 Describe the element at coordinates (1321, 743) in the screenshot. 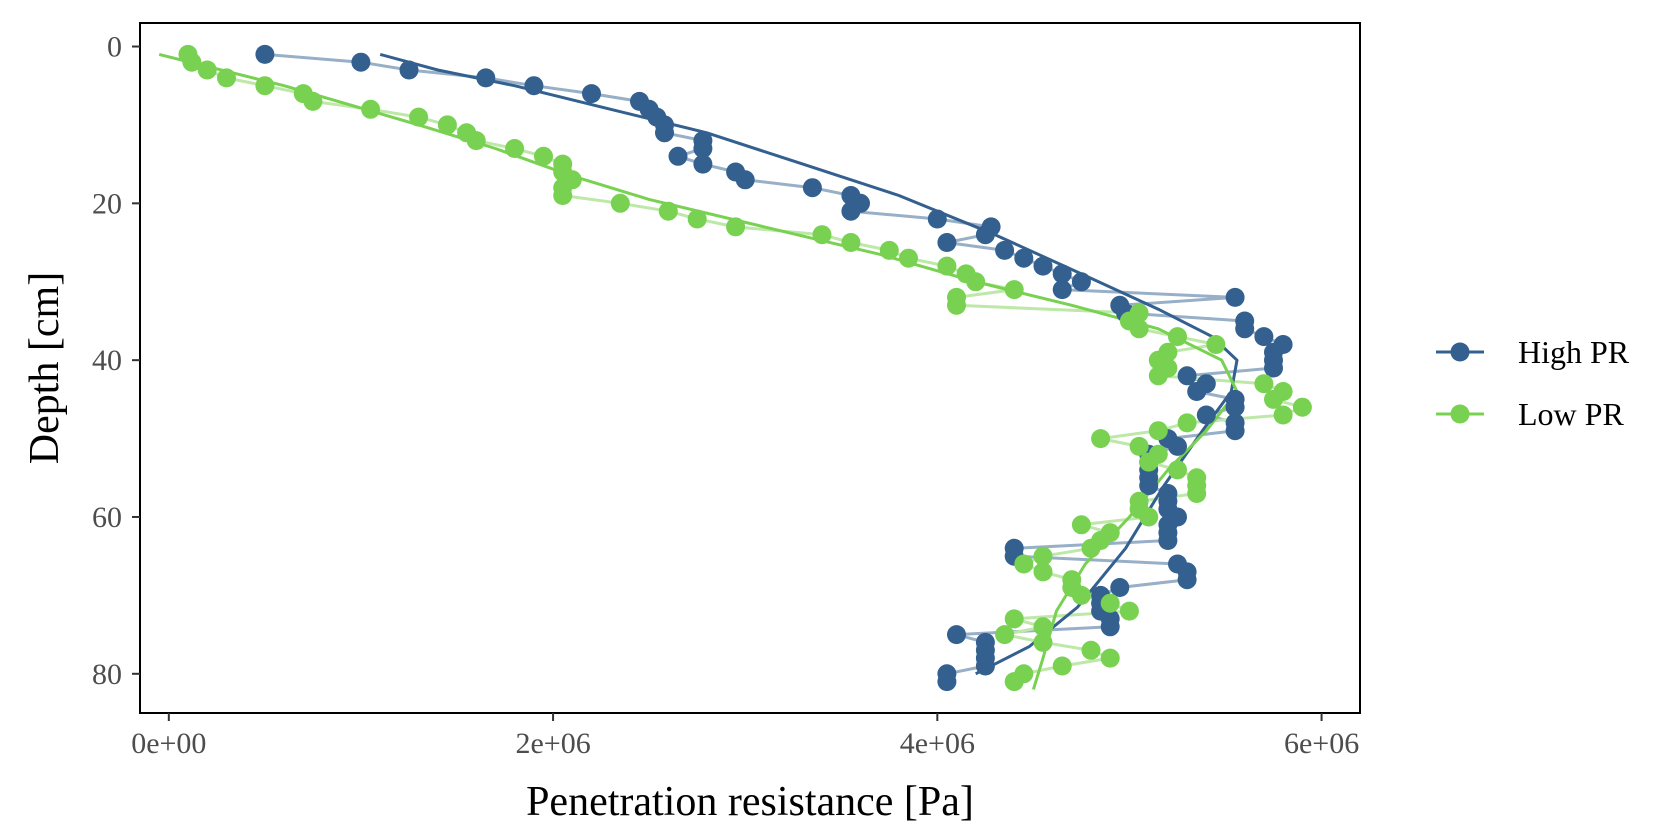

I see `x-tick-label-3: 6e+06` at that location.